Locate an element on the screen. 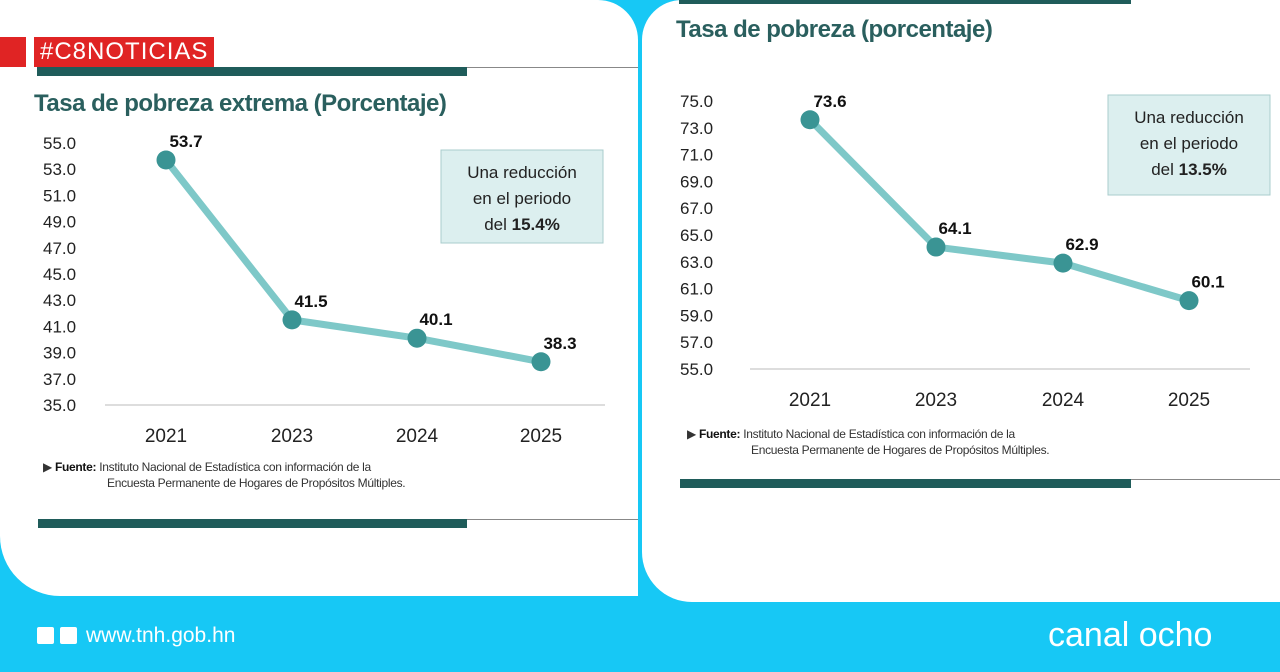 Image resolution: width=1280 pixels, height=672 pixels. y-tick-label: 59.0 is located at coordinates (696, 315).